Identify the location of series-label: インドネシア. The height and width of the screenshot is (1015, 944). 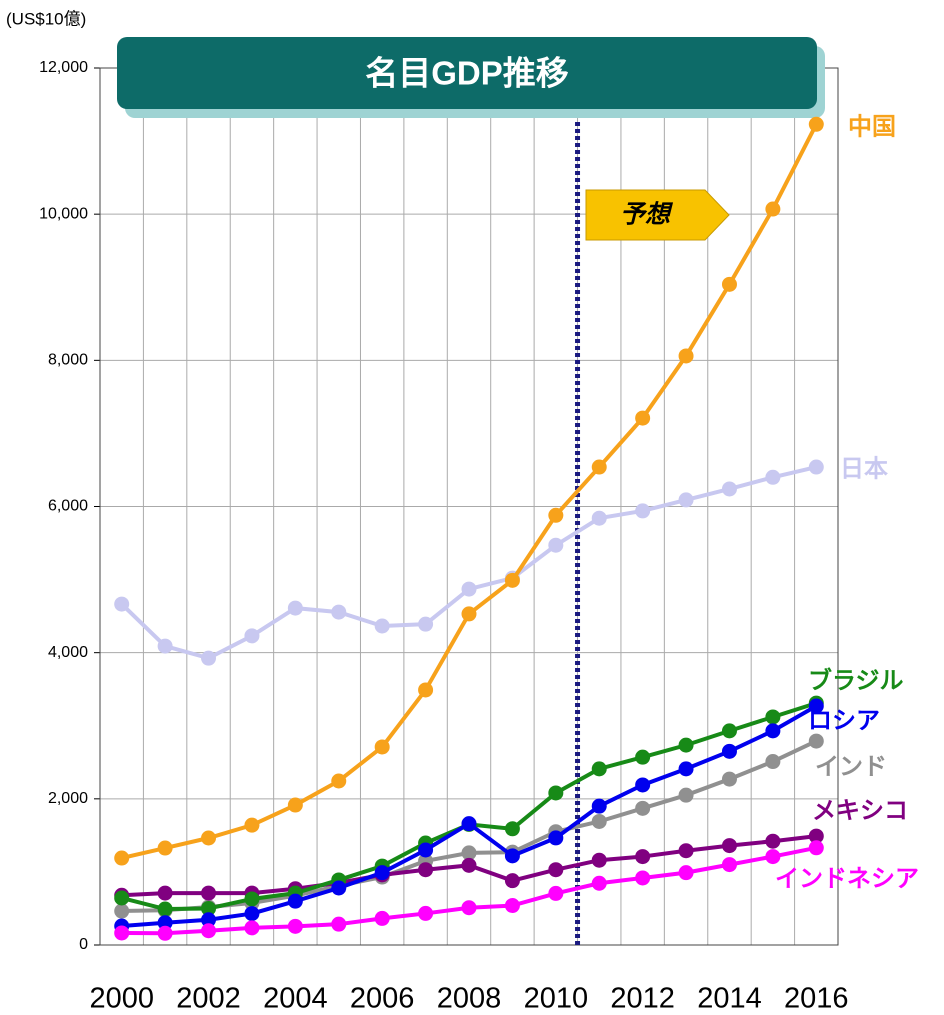
(847, 878).